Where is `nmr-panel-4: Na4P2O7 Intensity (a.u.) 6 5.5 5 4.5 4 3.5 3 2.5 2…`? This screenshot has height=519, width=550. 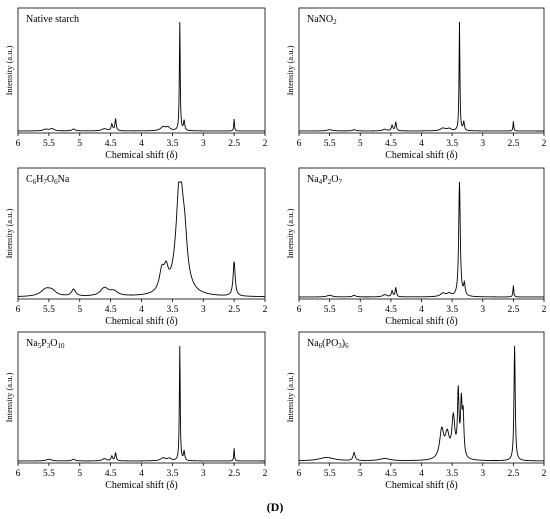
nmr-panel-4: Na4P2O7 Intensity (a.u.) 6 5.5 5 4.5 4 3.5 3 2.5 2… is located at coordinates (416, 247).